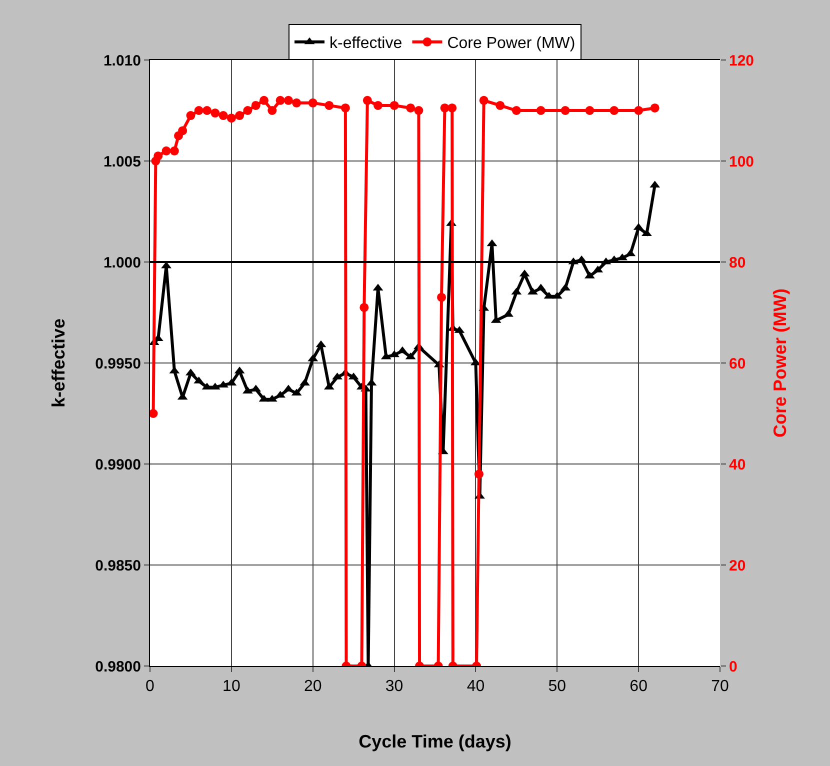 This screenshot has height=766, width=830. Describe the element at coordinates (122, 61) in the screenshot. I see `y-tick-label: 1.010` at that location.